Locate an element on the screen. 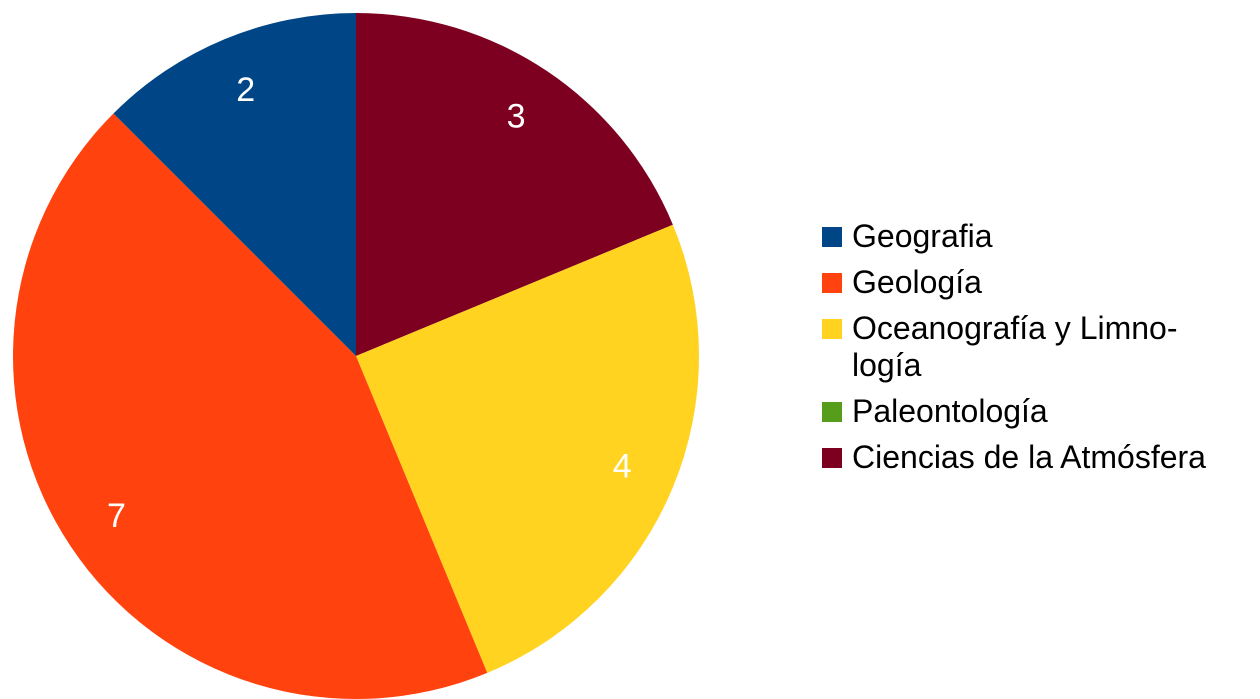 This screenshot has height=699, width=1260. legend-item-paleontologia: Paleontología is located at coordinates (1037, 411).